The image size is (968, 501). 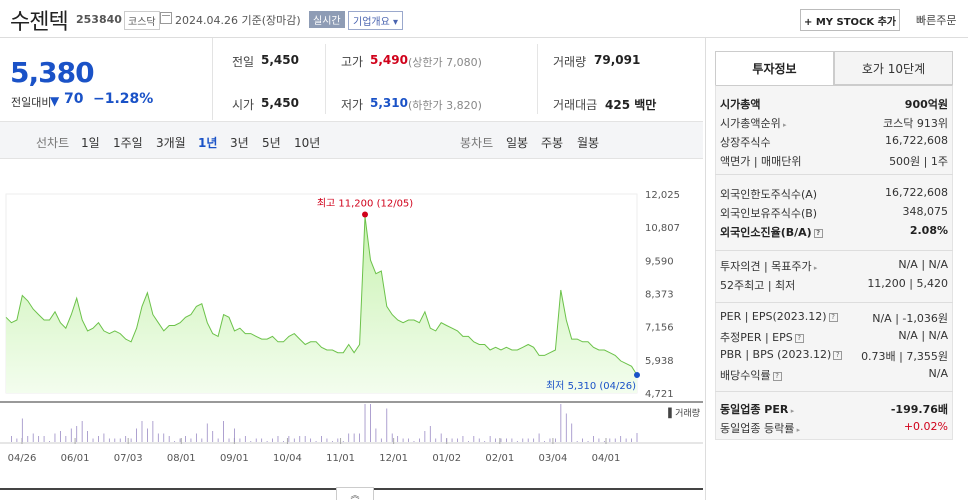 I want to click on add-my-stock-button: + MY STOCK 추가, so click(x=850, y=20).